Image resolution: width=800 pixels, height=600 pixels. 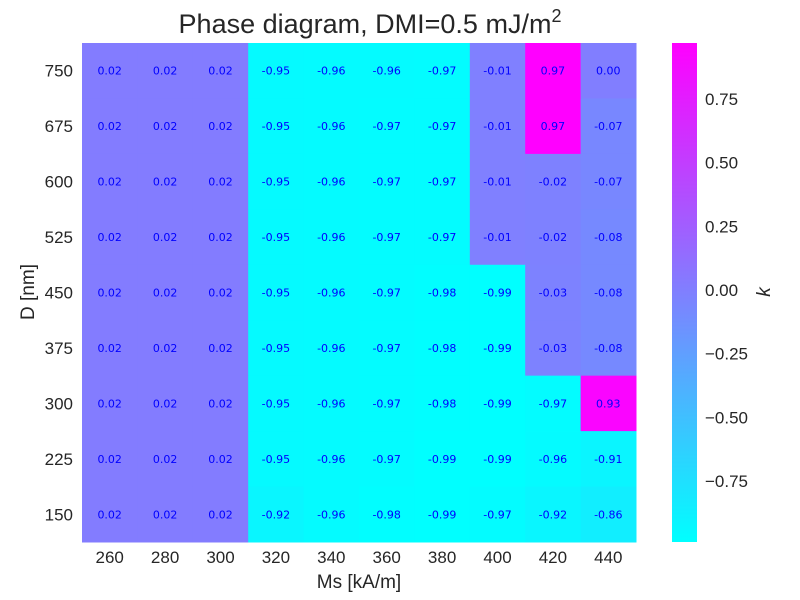 I want to click on x-tick-label: 340, so click(x=331, y=557).